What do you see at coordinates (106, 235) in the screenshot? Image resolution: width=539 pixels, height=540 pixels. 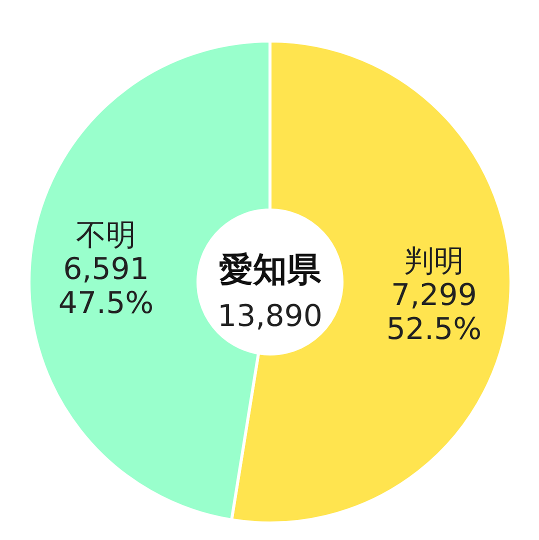 I see `slice-label: 不明` at bounding box center [106, 235].